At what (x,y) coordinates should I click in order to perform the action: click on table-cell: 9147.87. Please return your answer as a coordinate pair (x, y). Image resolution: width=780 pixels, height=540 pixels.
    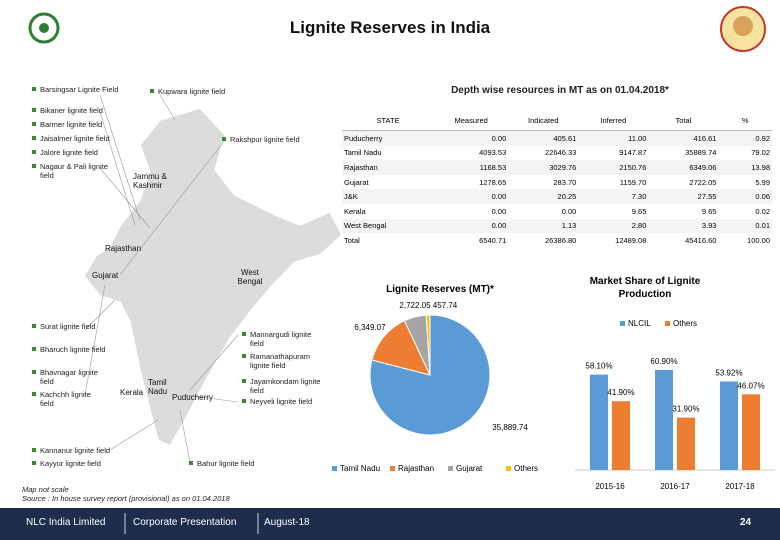
    Looking at the image, I should click on (633, 153).